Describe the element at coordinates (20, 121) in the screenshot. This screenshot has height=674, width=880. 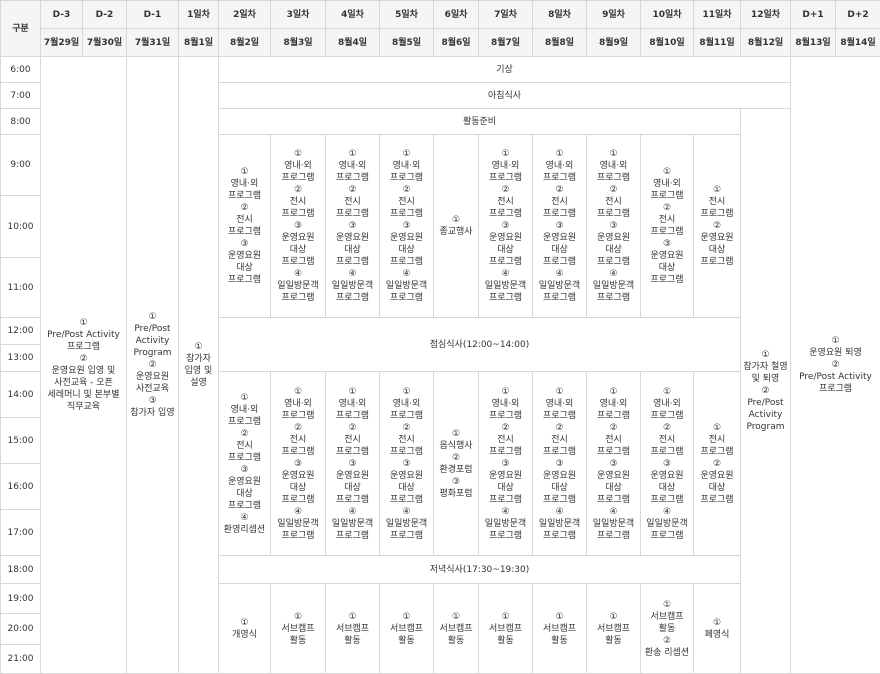
I see `time-label: 8:00` at that location.